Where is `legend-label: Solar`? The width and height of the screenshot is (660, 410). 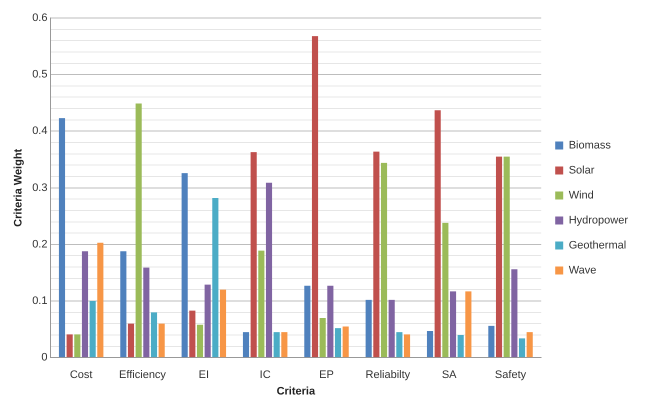 legend-label: Solar is located at coordinates (581, 170).